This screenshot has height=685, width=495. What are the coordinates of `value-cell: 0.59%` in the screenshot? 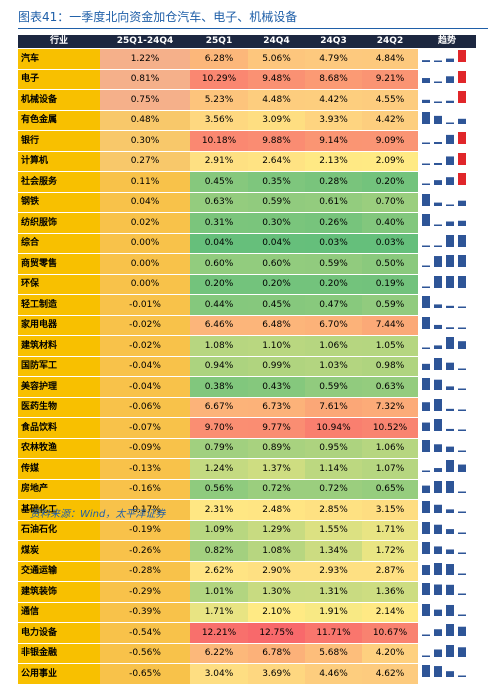 It's located at (390, 305).